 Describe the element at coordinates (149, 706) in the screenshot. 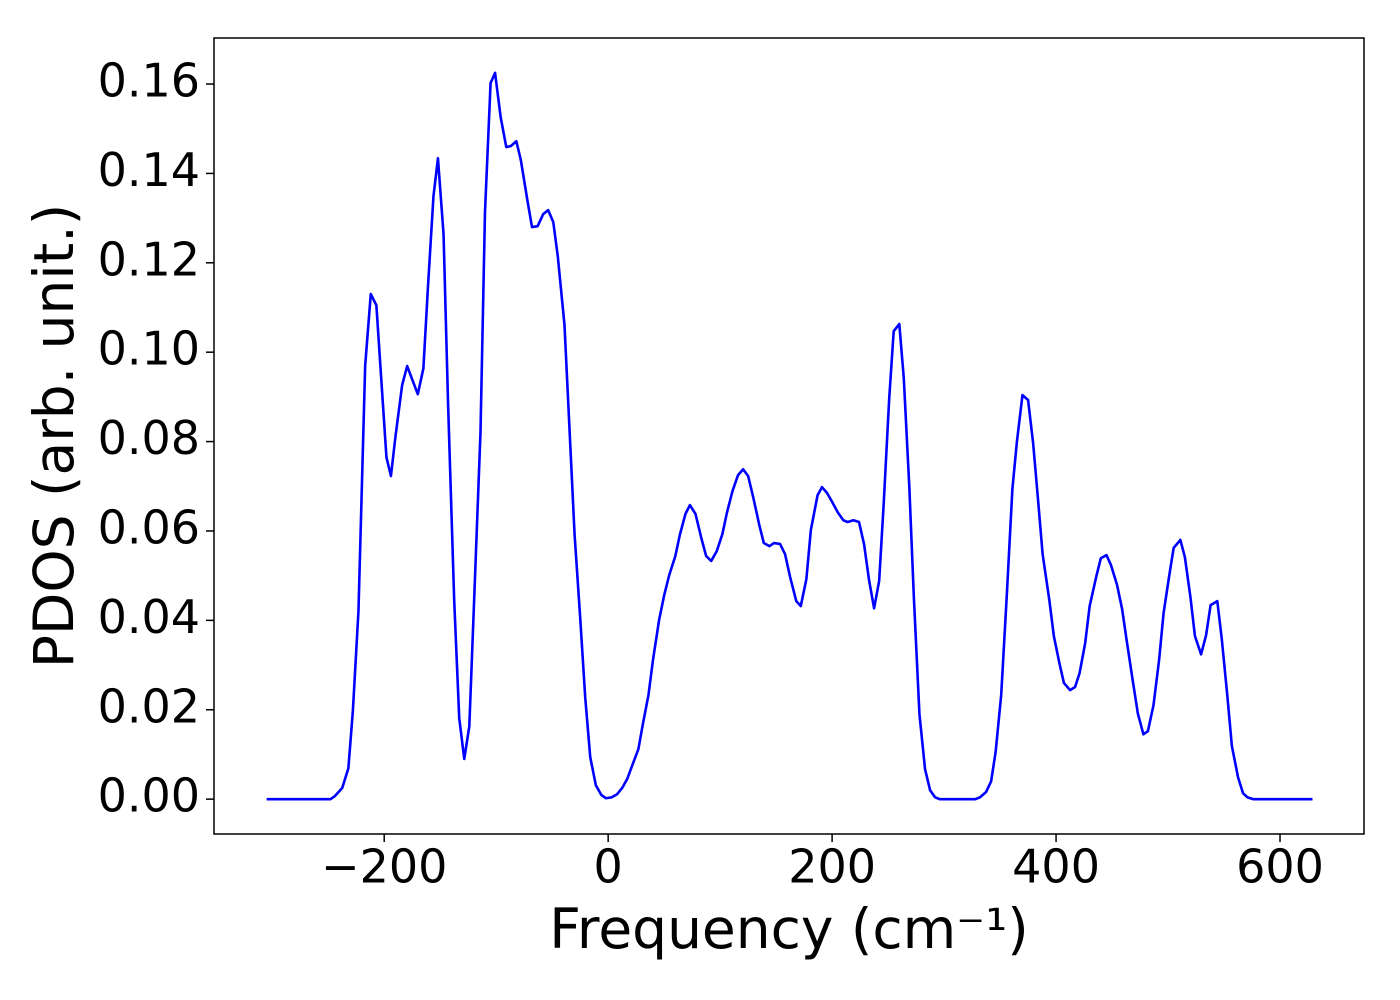

I see `y-tick-label: 0.02` at that location.